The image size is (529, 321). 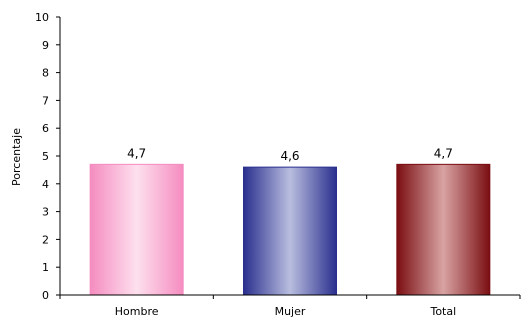 I want to click on bar-mujer, so click(x=290, y=231).